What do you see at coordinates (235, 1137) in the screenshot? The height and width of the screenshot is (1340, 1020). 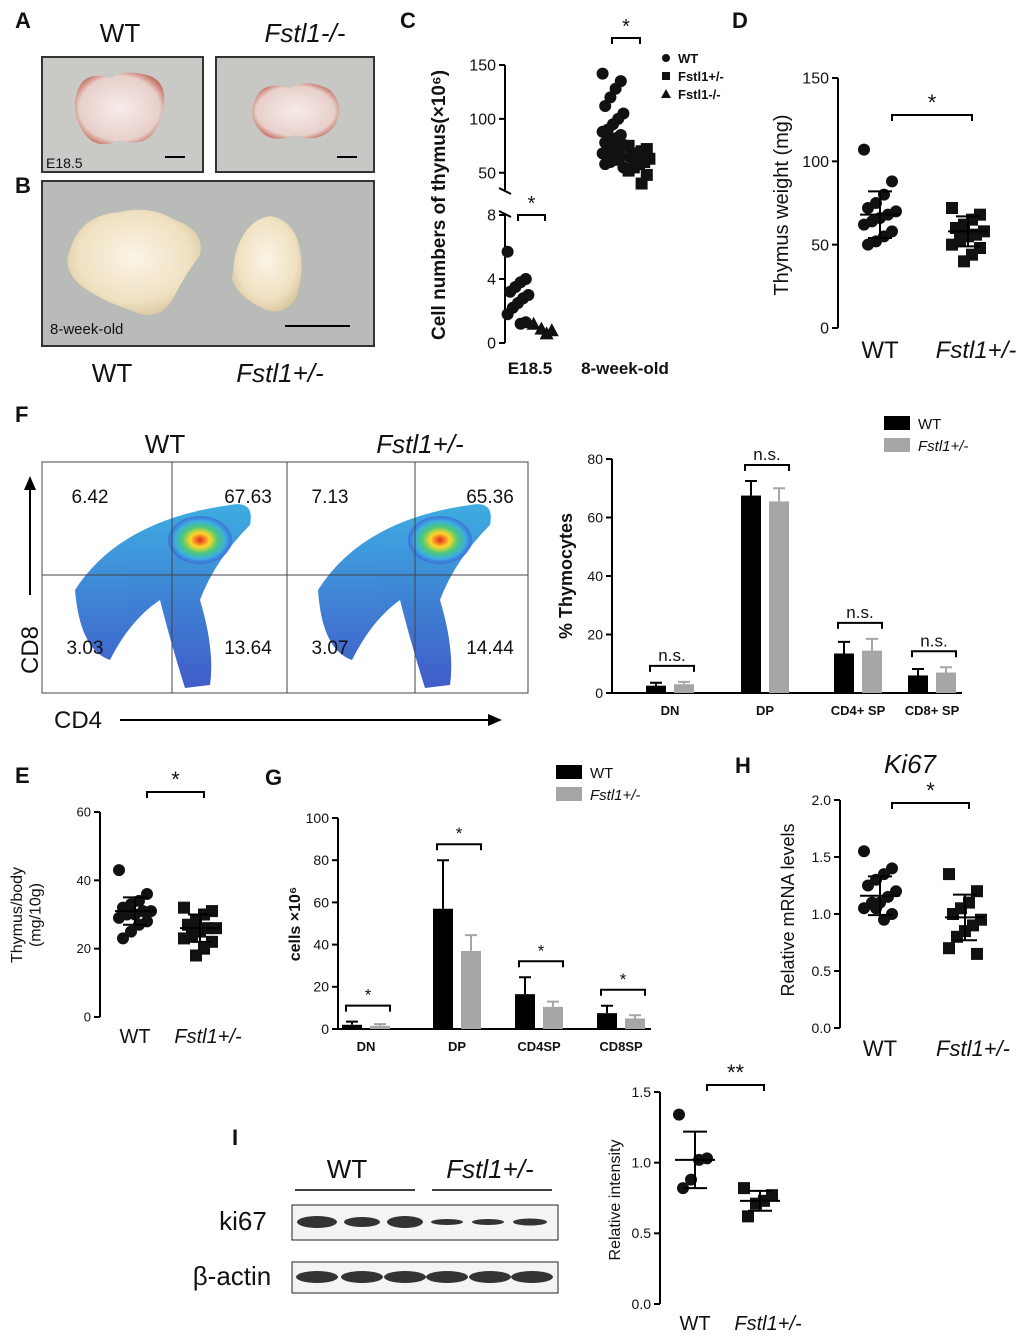 I see `panel-label: I` at bounding box center [235, 1137].